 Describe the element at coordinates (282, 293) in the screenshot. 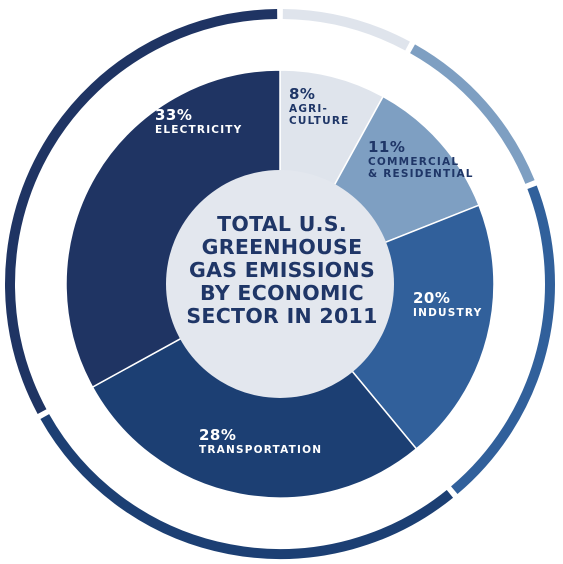

I see `chart-title-line-4: BY ECONOMIC` at that location.